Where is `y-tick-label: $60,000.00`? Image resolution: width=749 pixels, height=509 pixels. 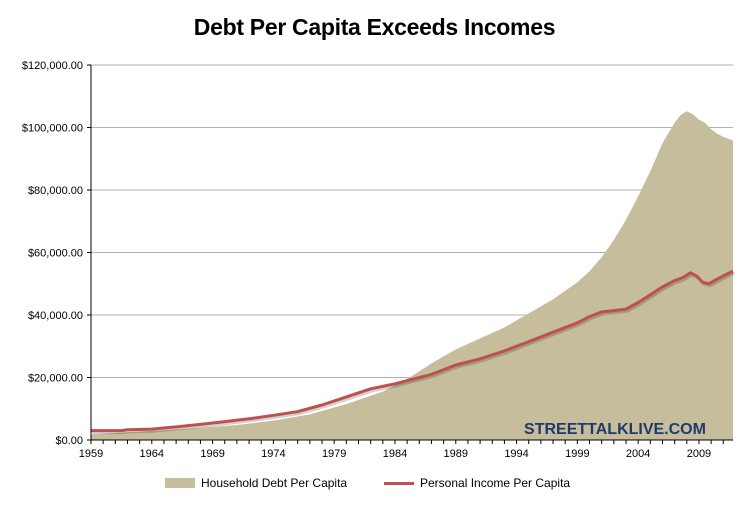
y-tick-label: $60,000.00 is located at coordinates (55, 254).